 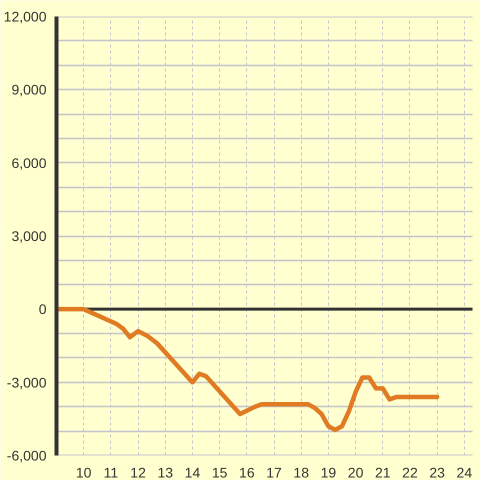 I want to click on x-tick-label: 22, so click(x=410, y=472).